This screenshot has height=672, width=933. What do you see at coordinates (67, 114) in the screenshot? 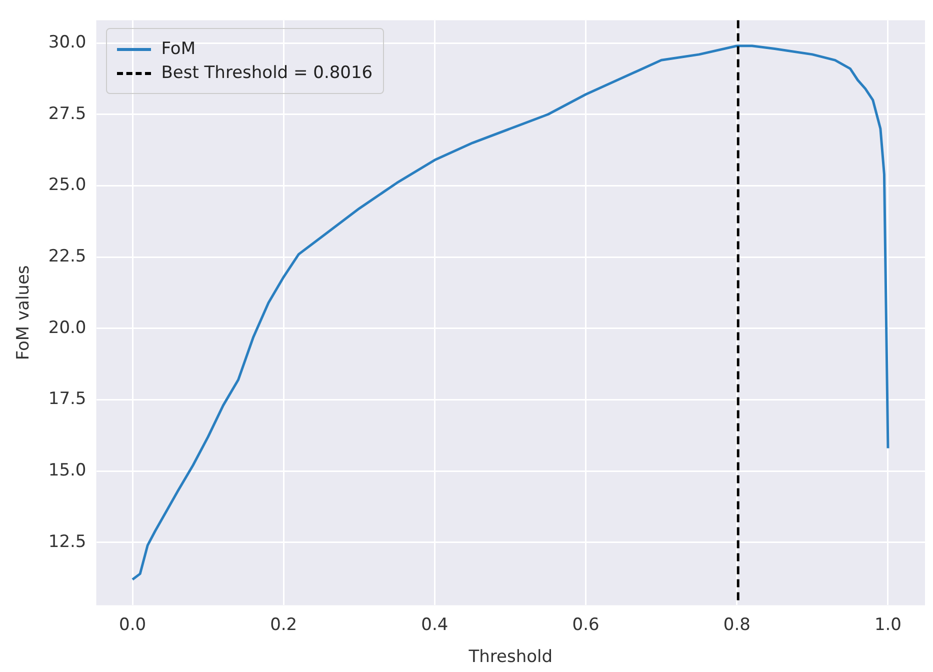
I see `y-tick-label: 27.5` at bounding box center [67, 114].